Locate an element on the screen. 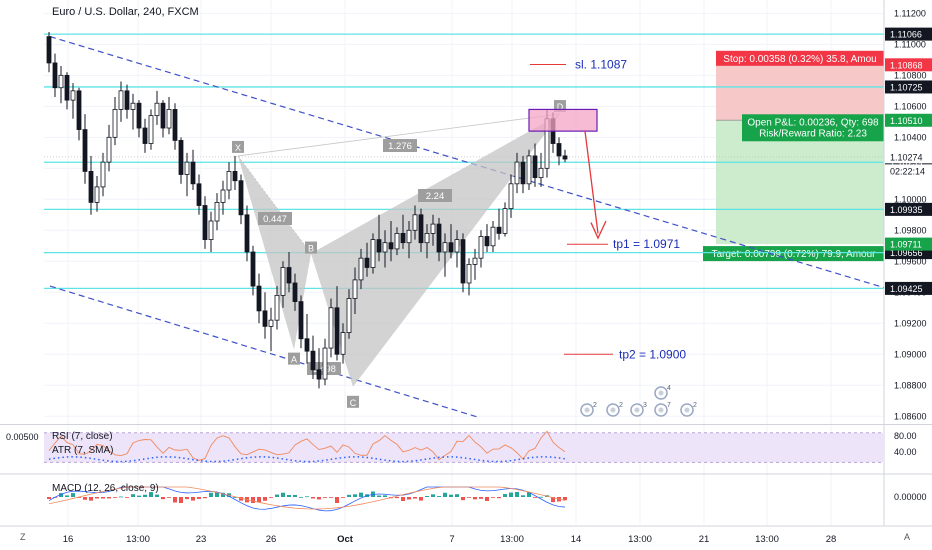  trade-annotations: sl. 1.1087 tp1 = 1.0971 tp2 = 1.0900 is located at coordinates (607, 209).